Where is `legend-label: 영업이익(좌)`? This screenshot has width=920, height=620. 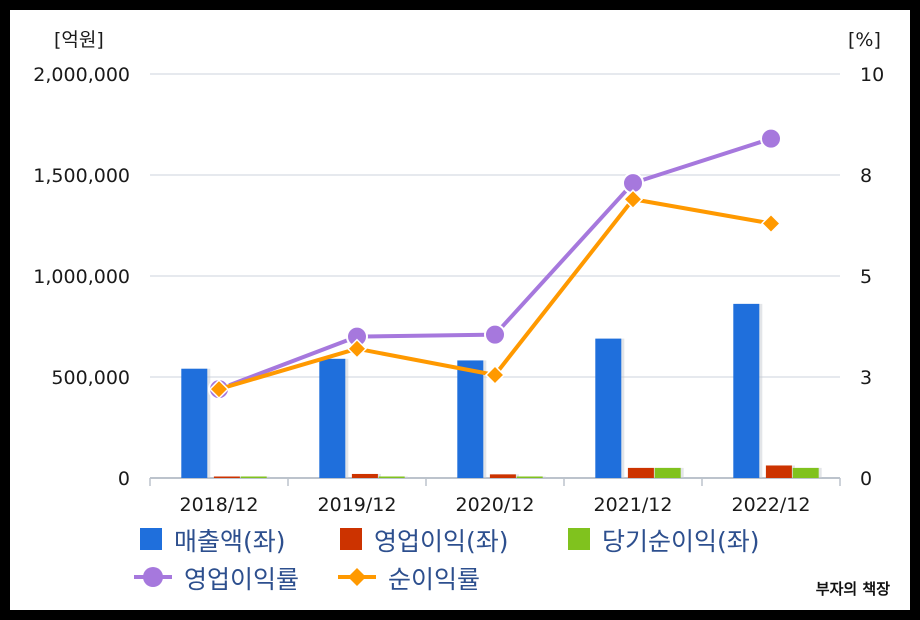 legend-label: 영업이익(좌) is located at coordinates (441, 541).